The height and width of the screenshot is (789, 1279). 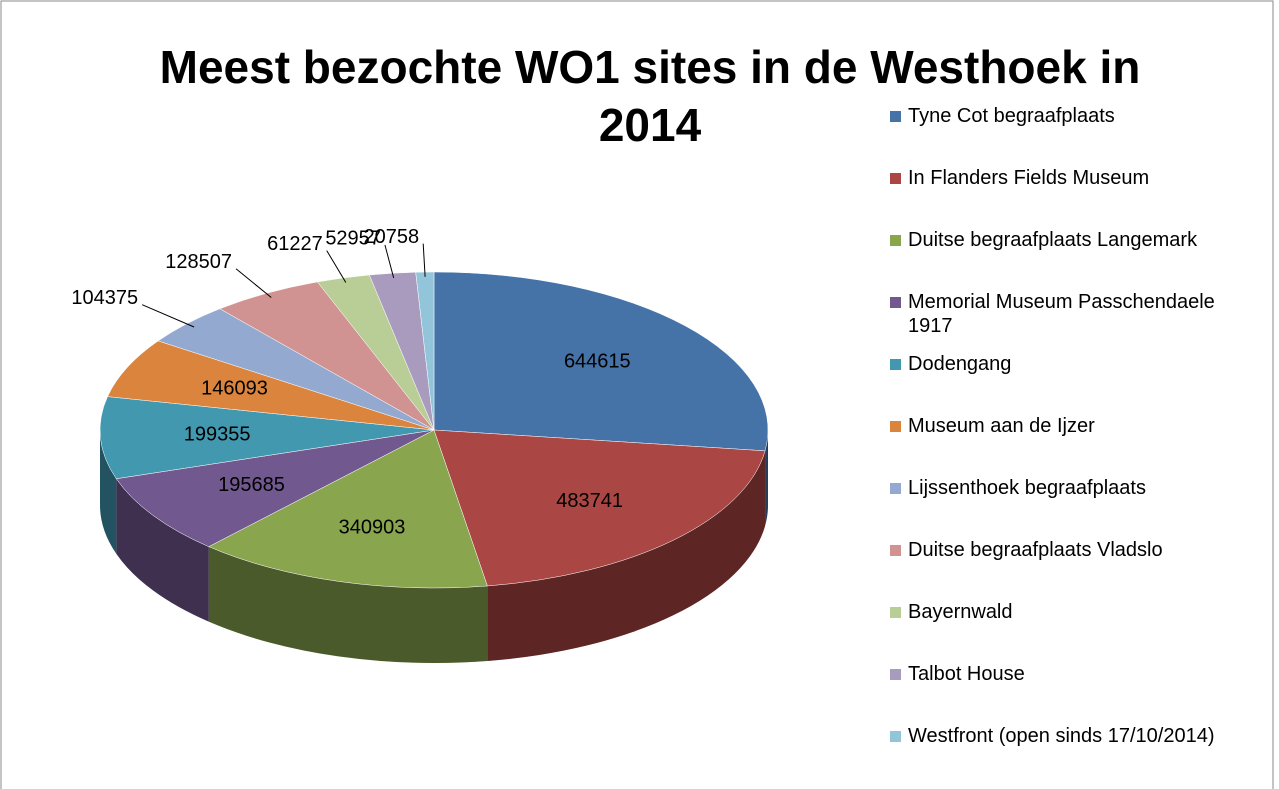 What do you see at coordinates (198, 262) in the screenshot?
I see `data-label: 128507` at bounding box center [198, 262].